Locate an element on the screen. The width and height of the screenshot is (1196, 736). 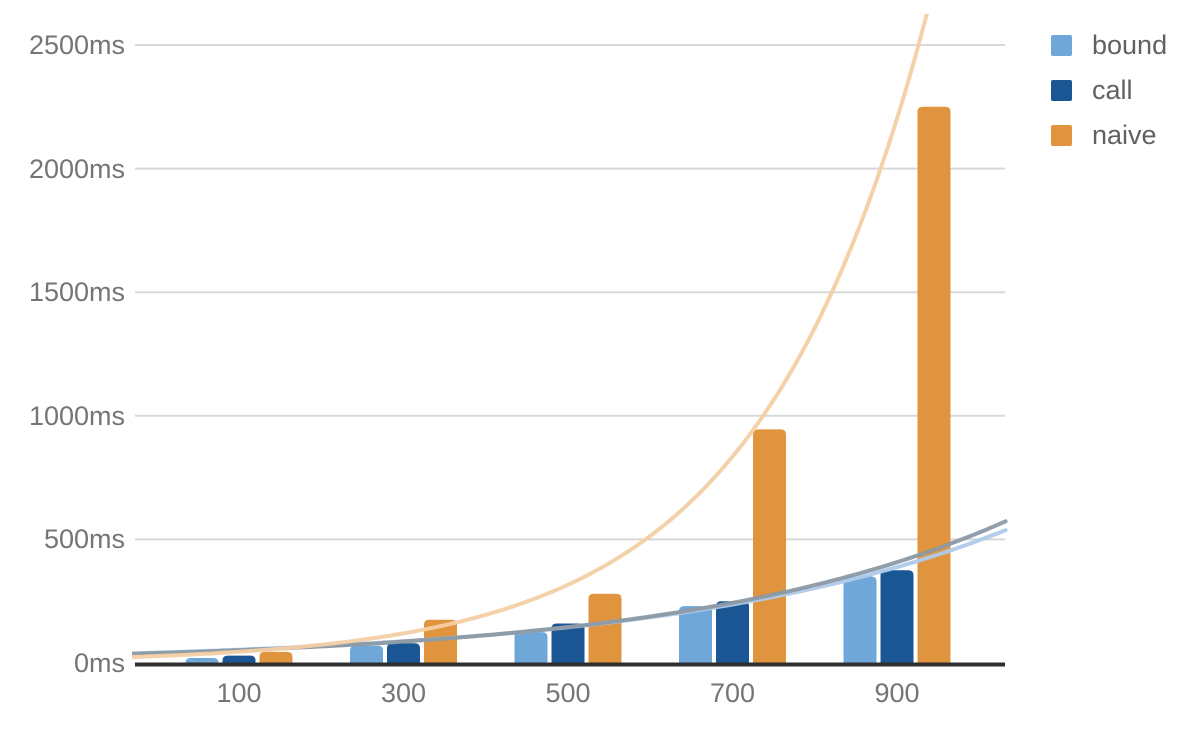
legend-item-naive: naive is located at coordinates (1109, 135).